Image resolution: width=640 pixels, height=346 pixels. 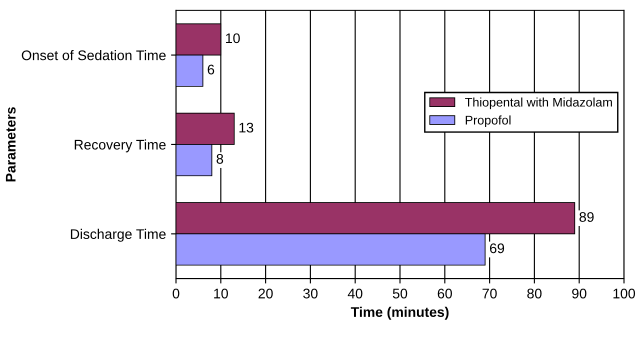 I want to click on y-tick-label: Recovery Time, so click(x=120, y=145).